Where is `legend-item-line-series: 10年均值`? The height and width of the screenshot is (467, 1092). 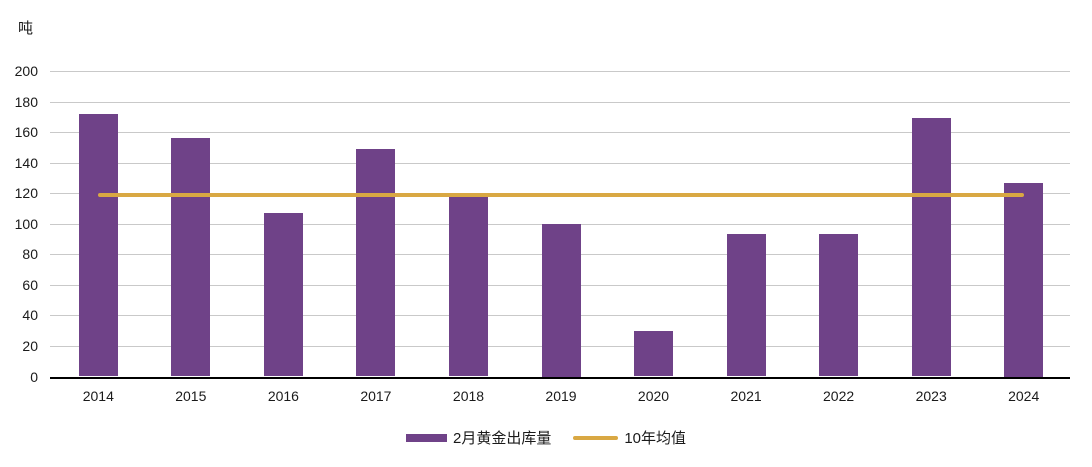 legend-item-line-series: 10年均值 is located at coordinates (629, 437).